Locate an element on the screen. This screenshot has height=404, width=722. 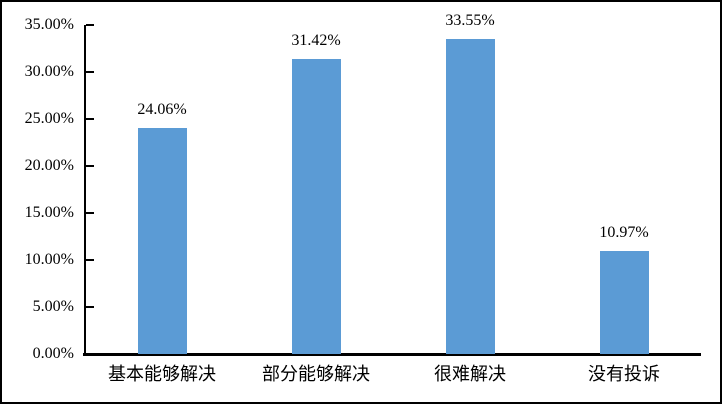
x-category-label: 很难解决 is located at coordinates (470, 374).